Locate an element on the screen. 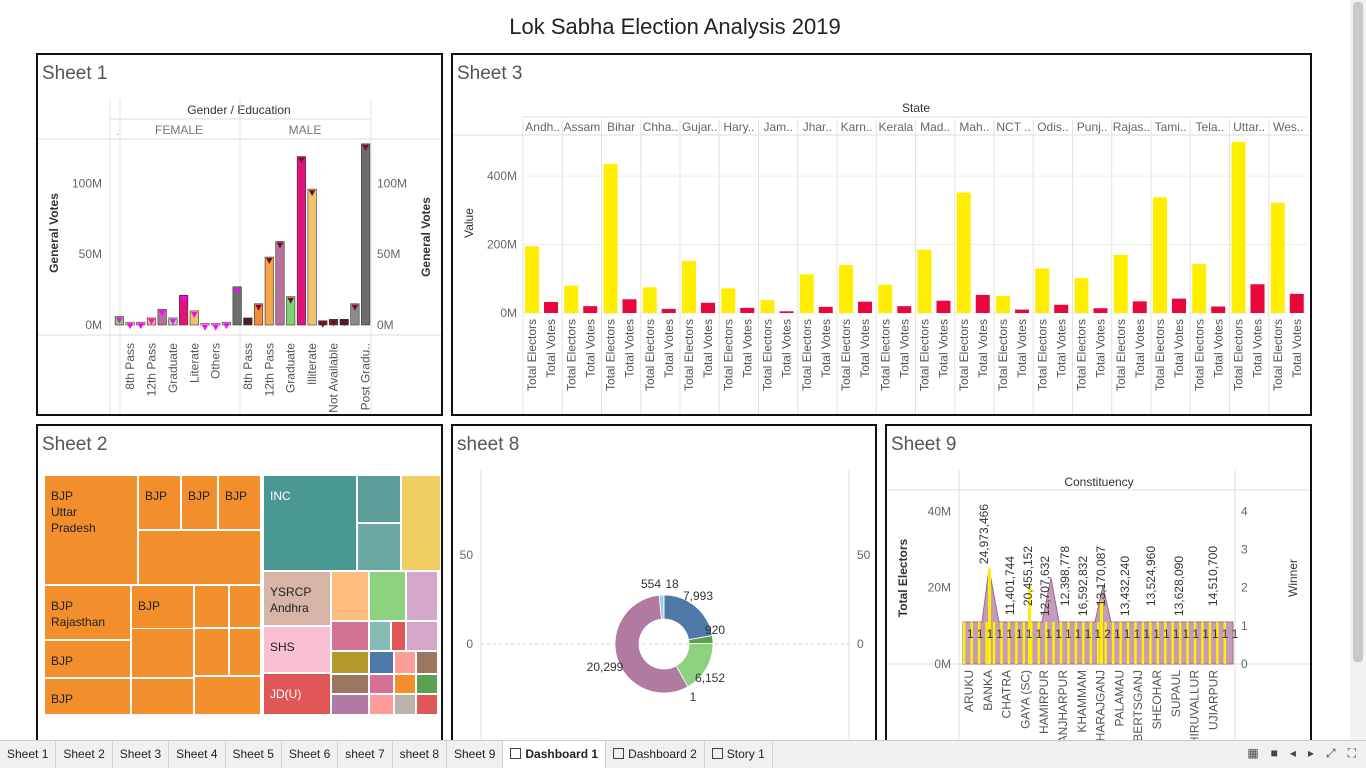 This screenshot has height=768, width=1366. tab-sheet-7: sheet 7 is located at coordinates (365, 754).